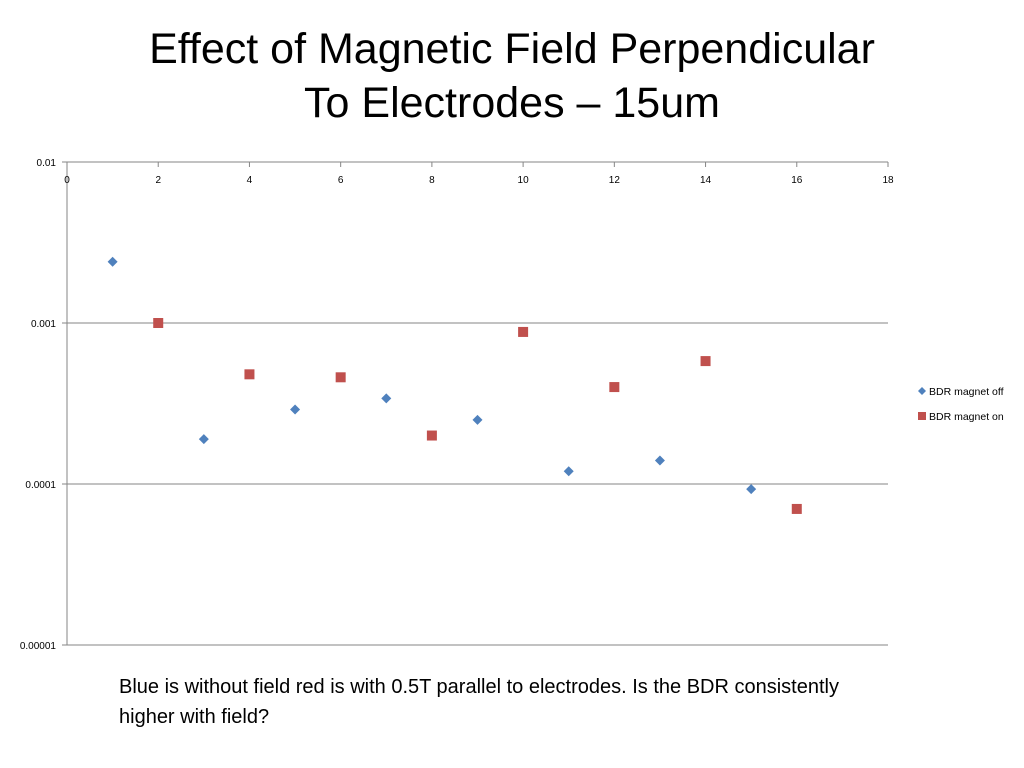 This screenshot has height=768, width=1024. I want to click on x-tick-label: 8, so click(432, 180).